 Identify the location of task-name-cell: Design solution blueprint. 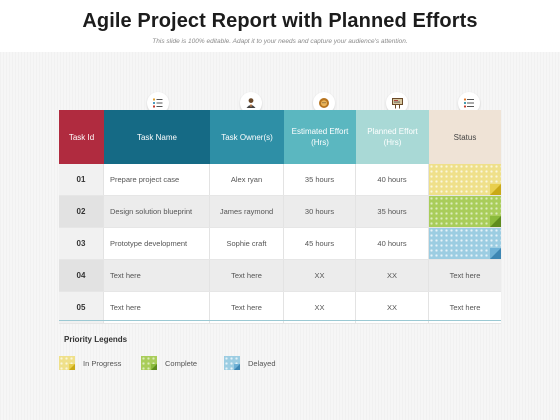
(157, 211).